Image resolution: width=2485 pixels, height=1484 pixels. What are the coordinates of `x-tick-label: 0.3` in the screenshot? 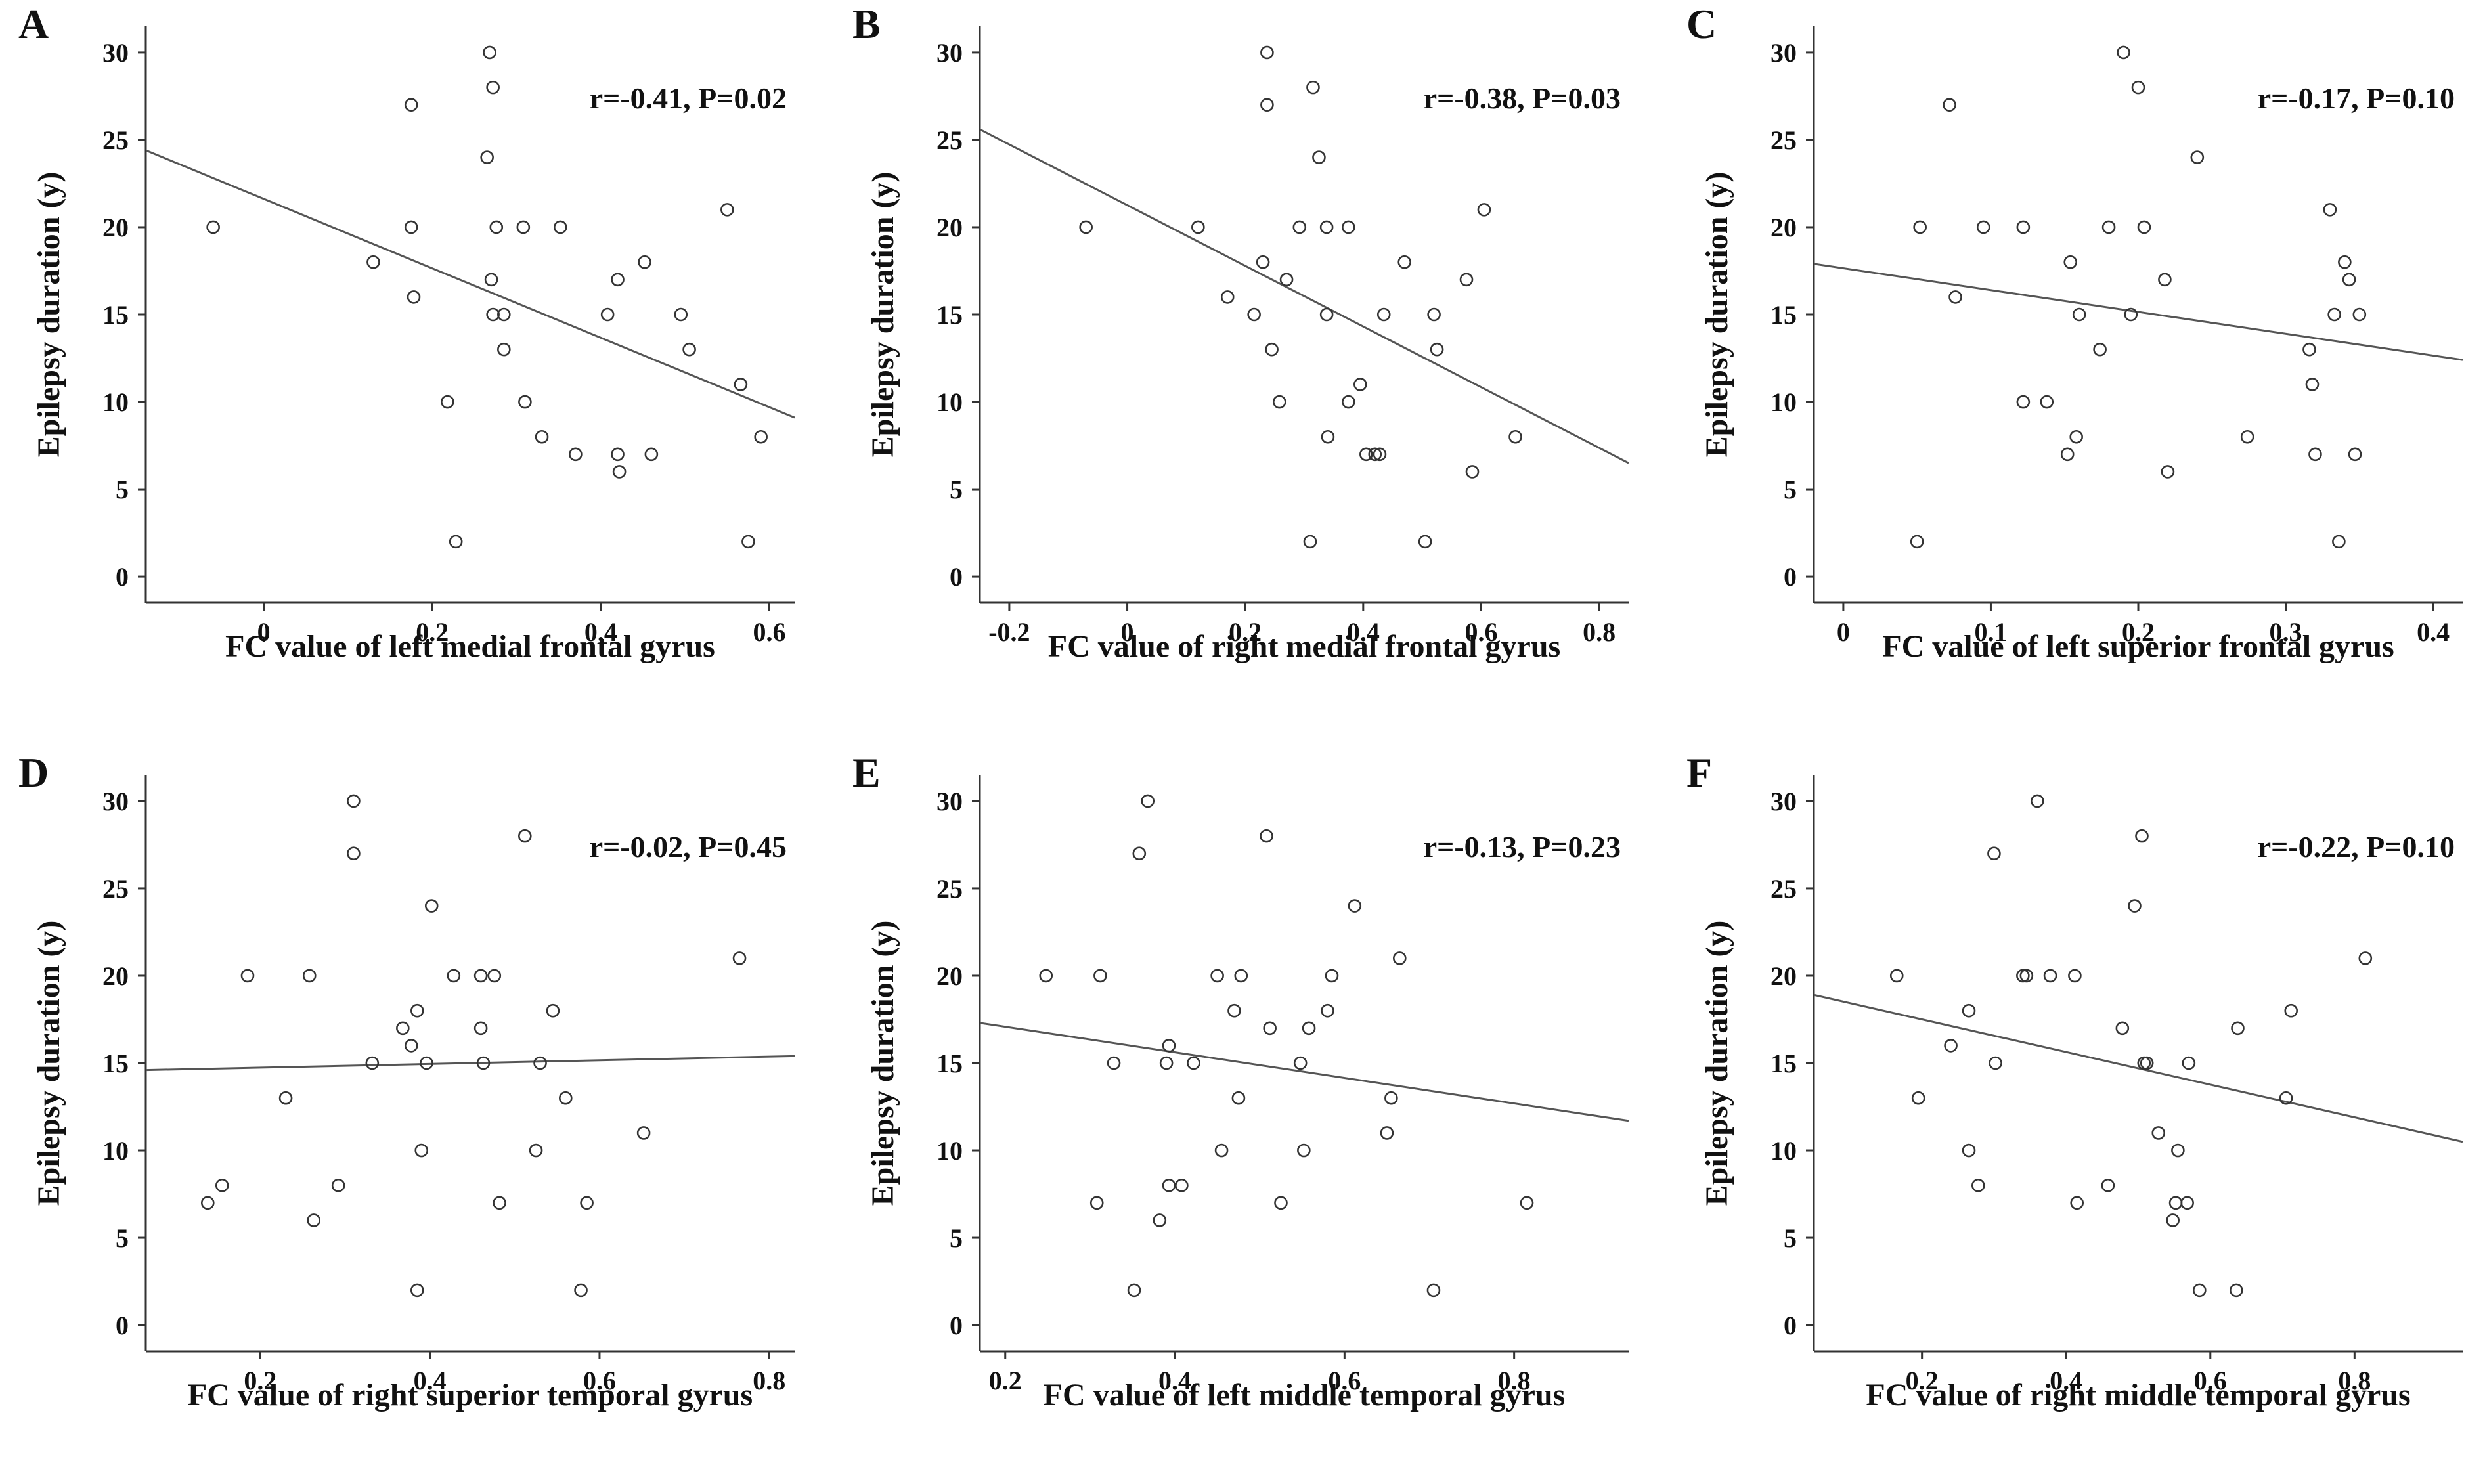 It's located at (2286, 632).